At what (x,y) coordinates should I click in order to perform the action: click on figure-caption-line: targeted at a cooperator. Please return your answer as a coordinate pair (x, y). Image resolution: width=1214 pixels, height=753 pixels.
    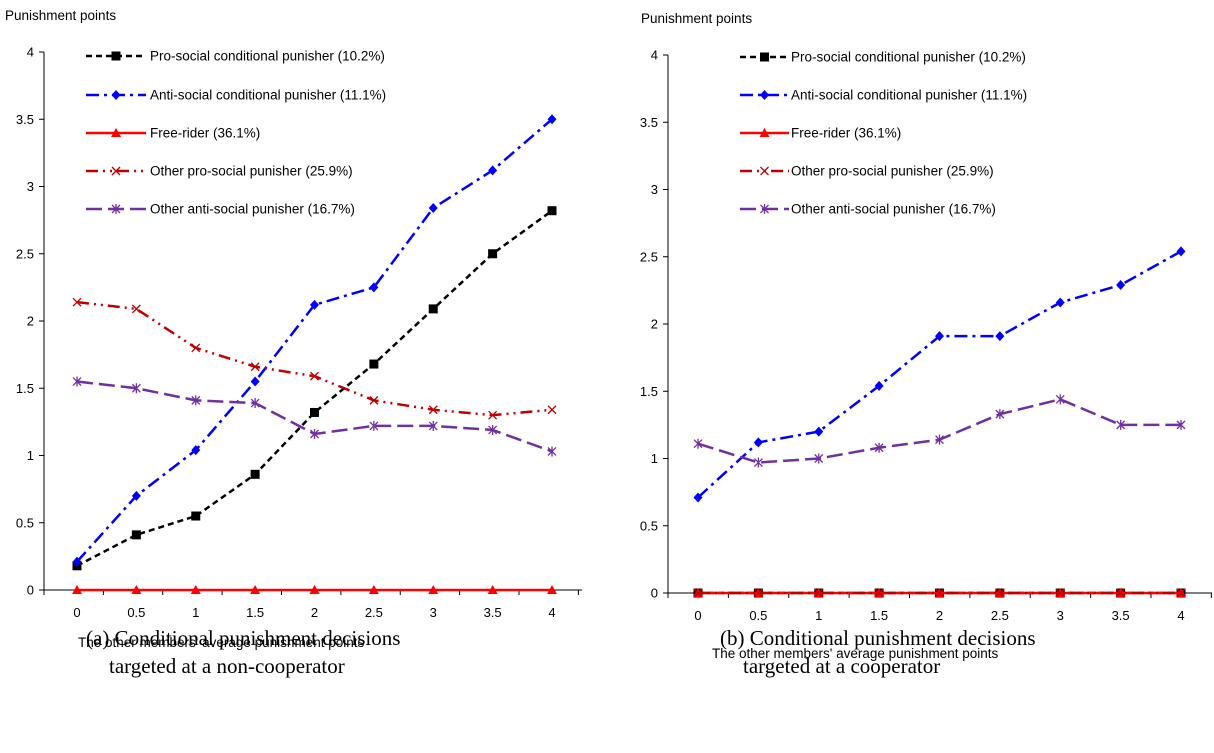
    Looking at the image, I should click on (841, 666).